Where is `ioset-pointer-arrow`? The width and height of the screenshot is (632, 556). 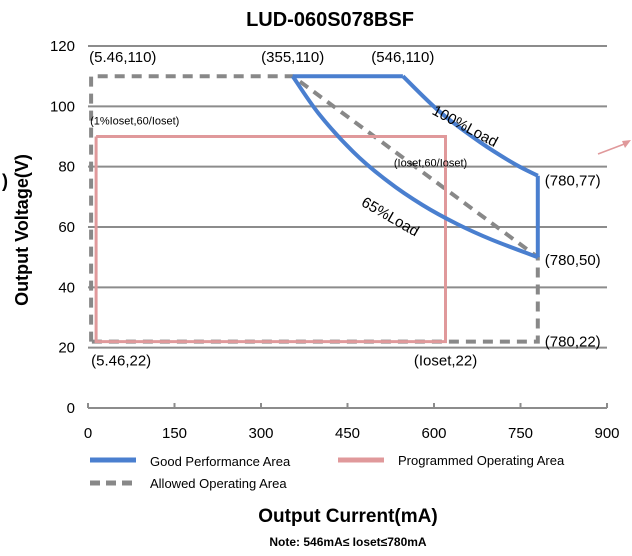 ioset-pointer-arrow is located at coordinates (612, 148).